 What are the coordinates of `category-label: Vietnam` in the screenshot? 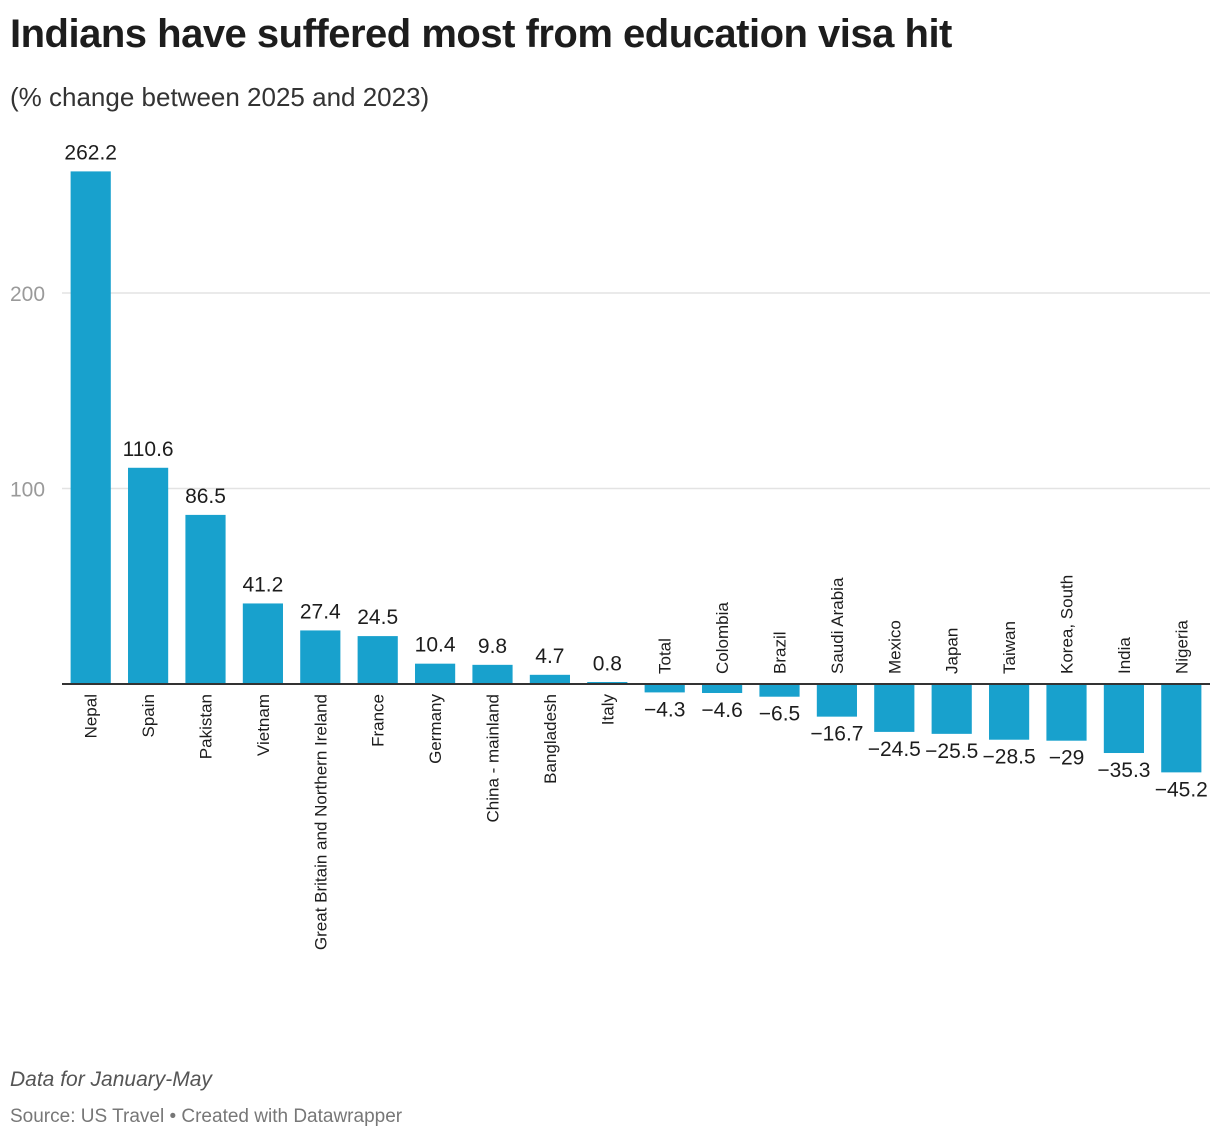 It's located at (263, 725).